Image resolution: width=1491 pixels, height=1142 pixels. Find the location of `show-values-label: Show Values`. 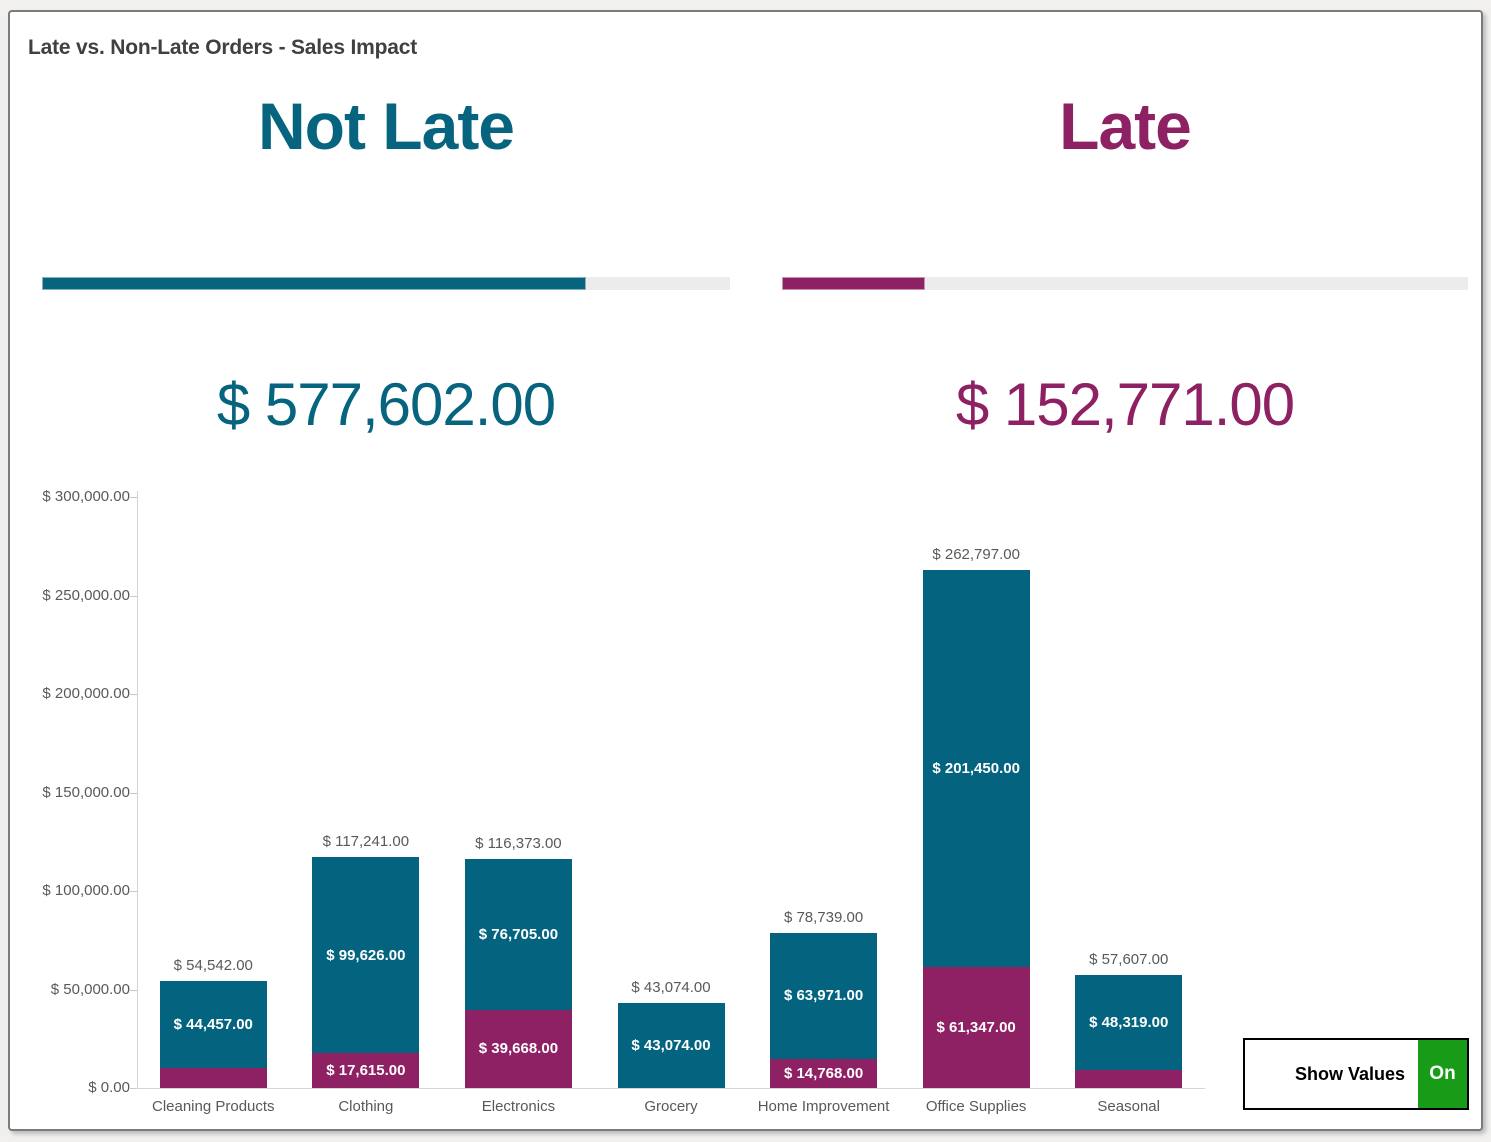

show-values-label: Show Values is located at coordinates (1349, 1074).